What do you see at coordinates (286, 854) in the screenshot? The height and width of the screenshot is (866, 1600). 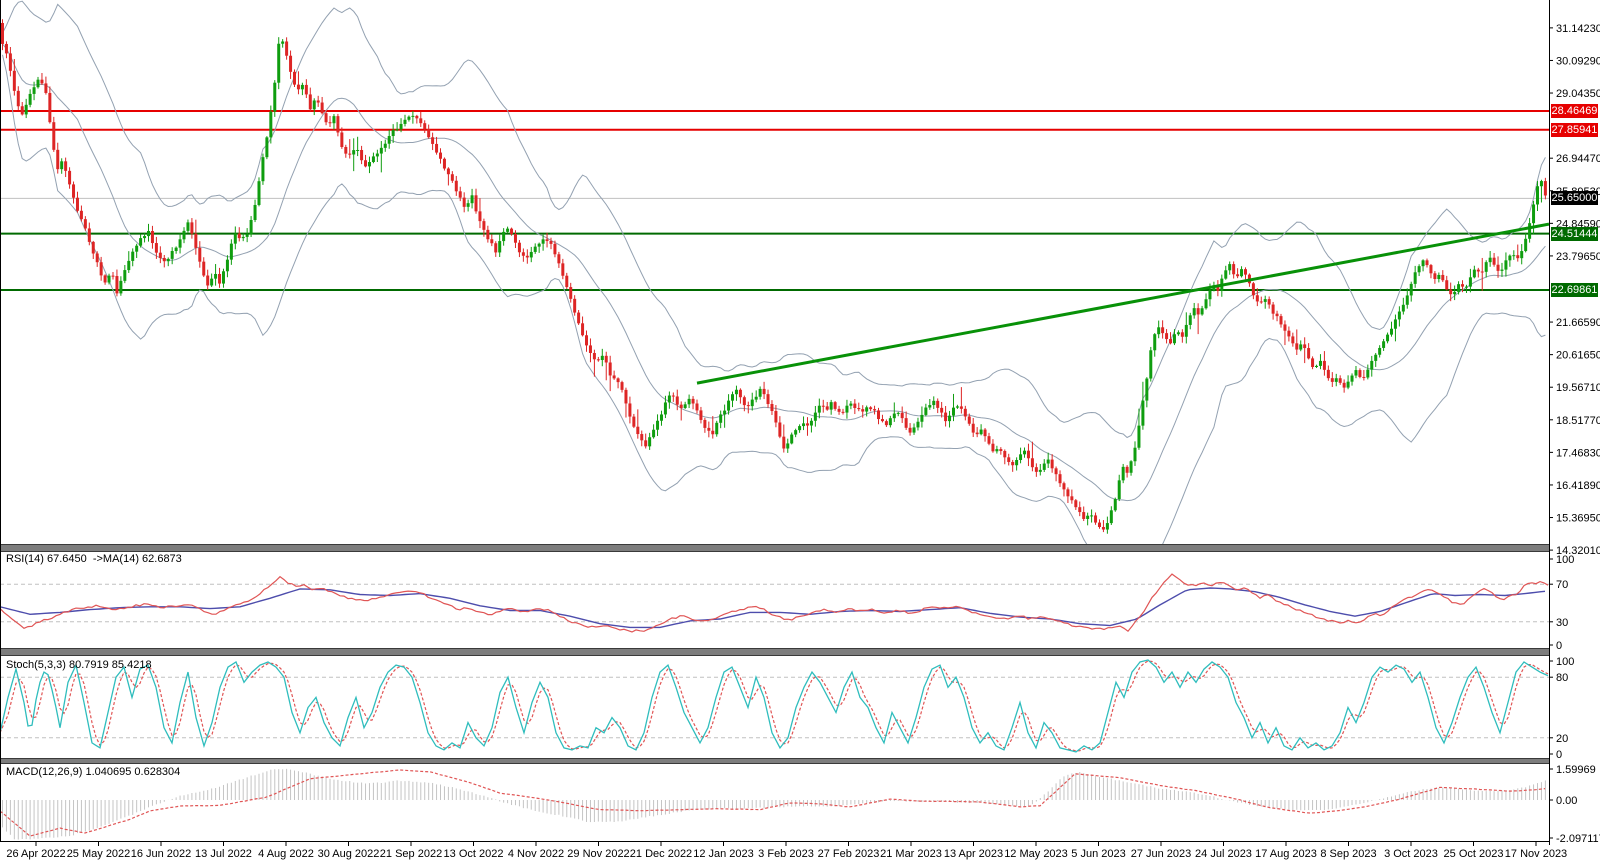 I see `x-axis-label: 4 Aug 2022` at bounding box center [286, 854].